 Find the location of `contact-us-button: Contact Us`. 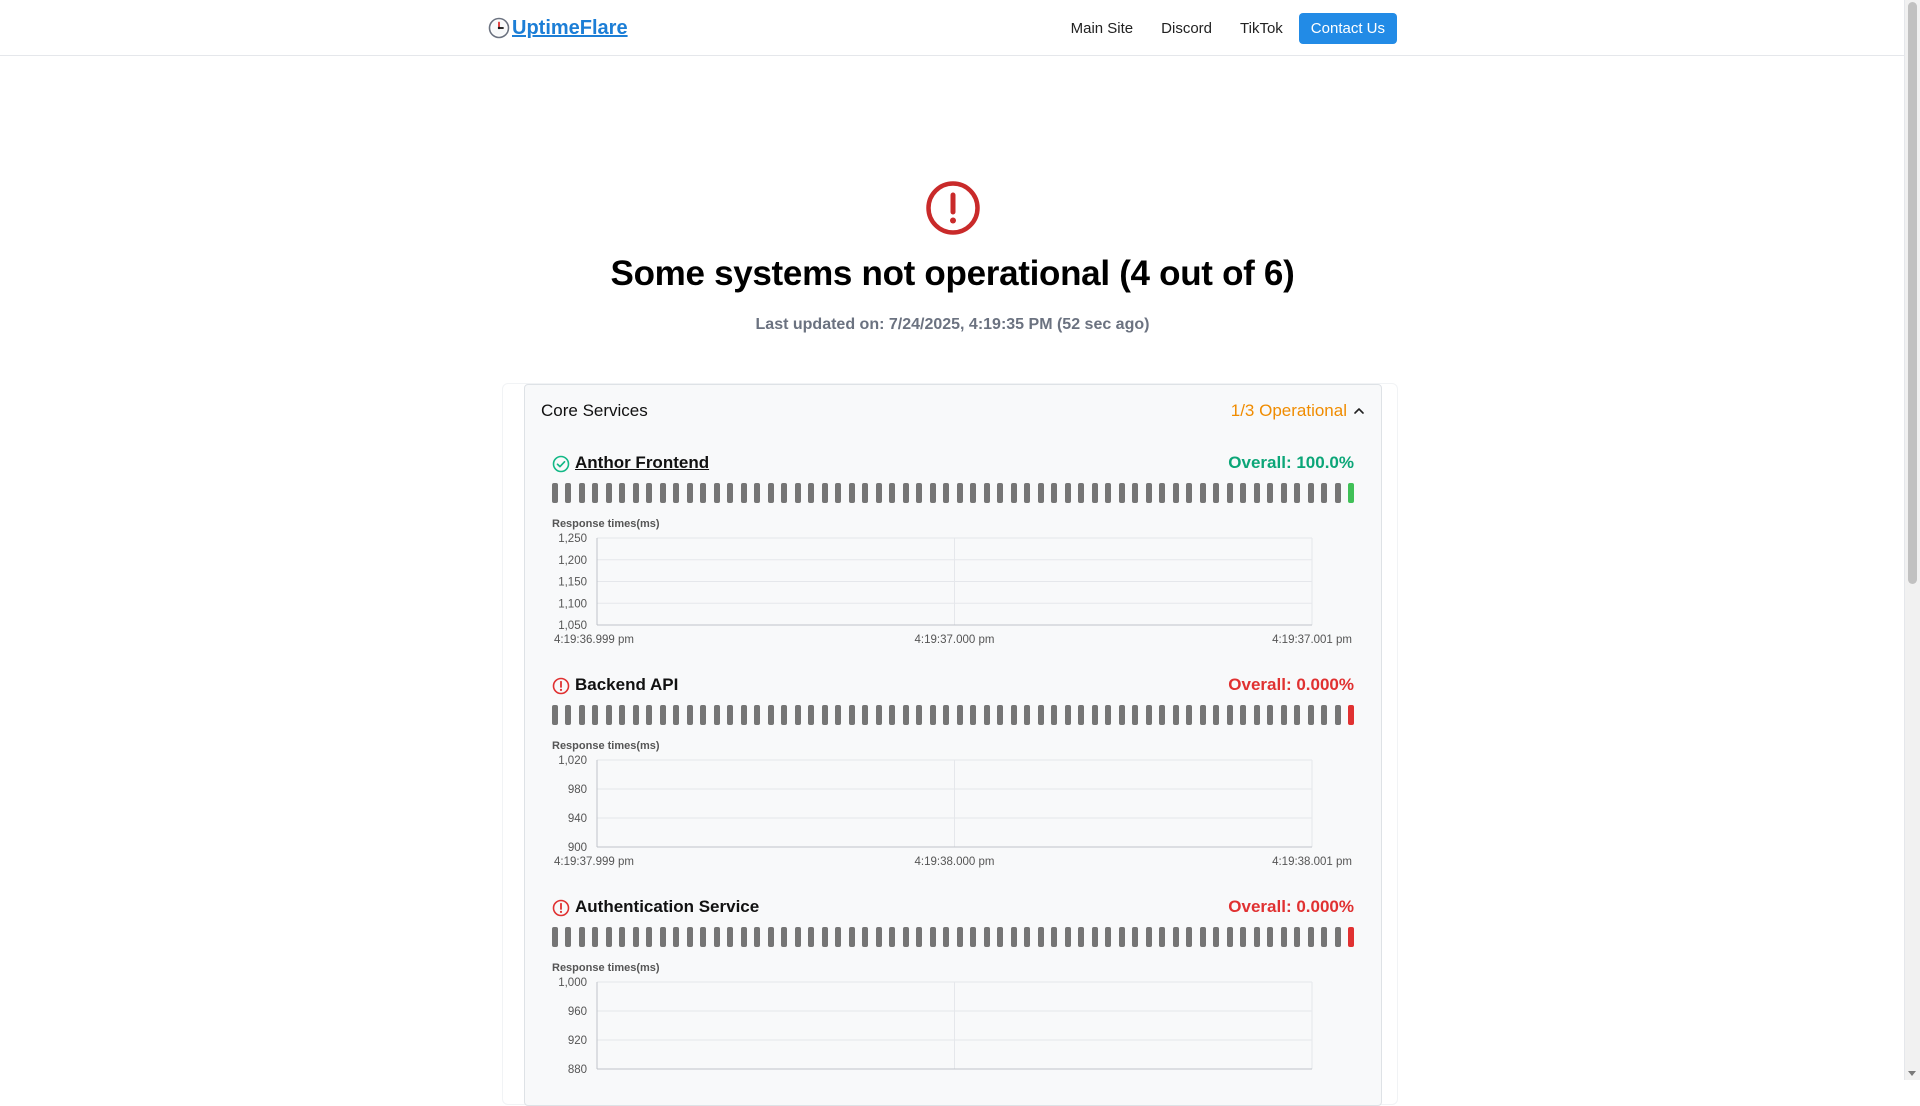

contact-us-button: Contact Us is located at coordinates (1347, 28).